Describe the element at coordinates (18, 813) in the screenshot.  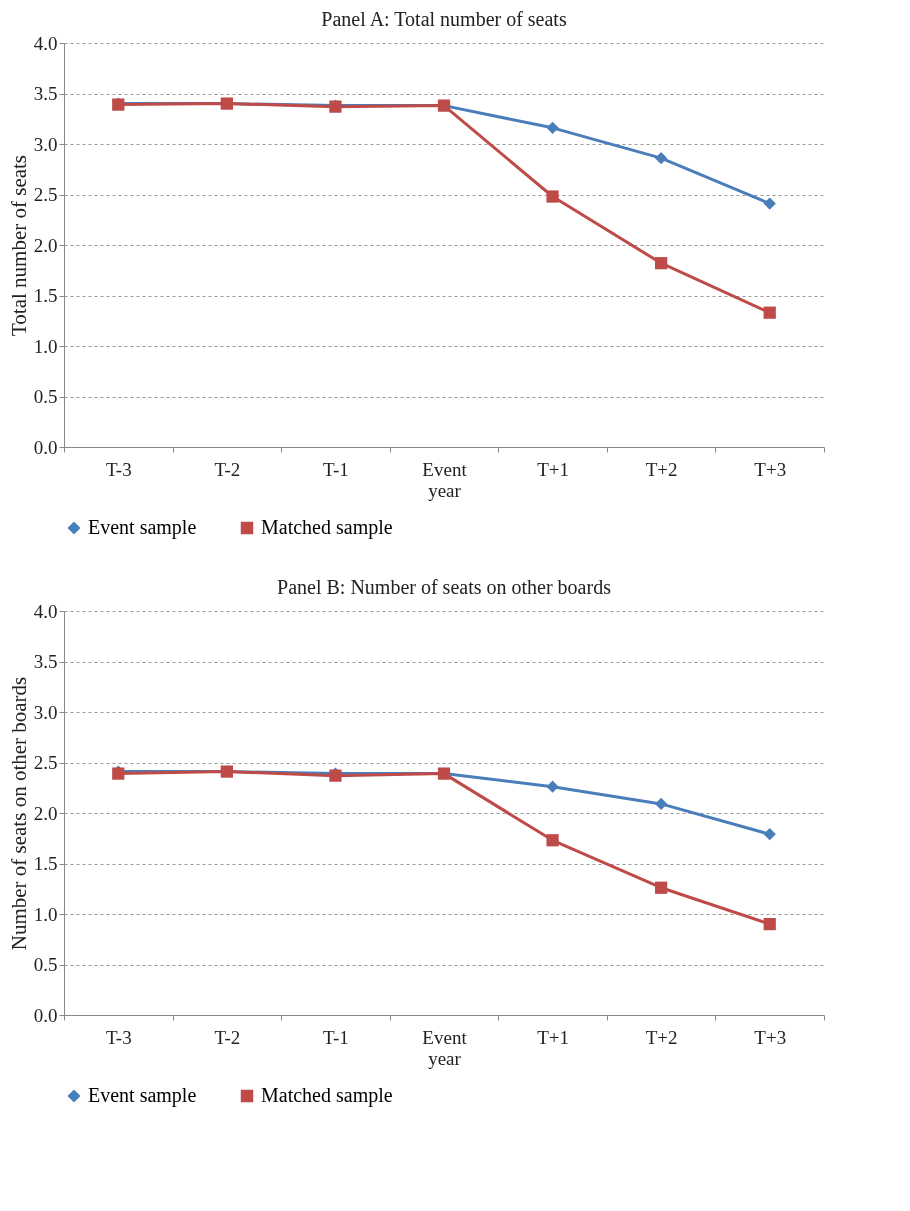
I see `y-axis-title: Number of seats on other boards` at that location.